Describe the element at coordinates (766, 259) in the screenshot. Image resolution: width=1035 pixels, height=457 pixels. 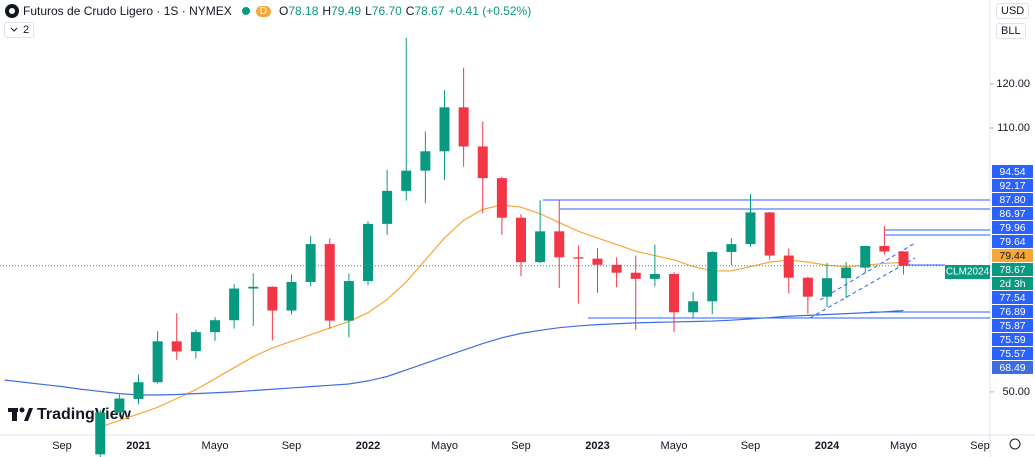
I see `drawings` at that location.